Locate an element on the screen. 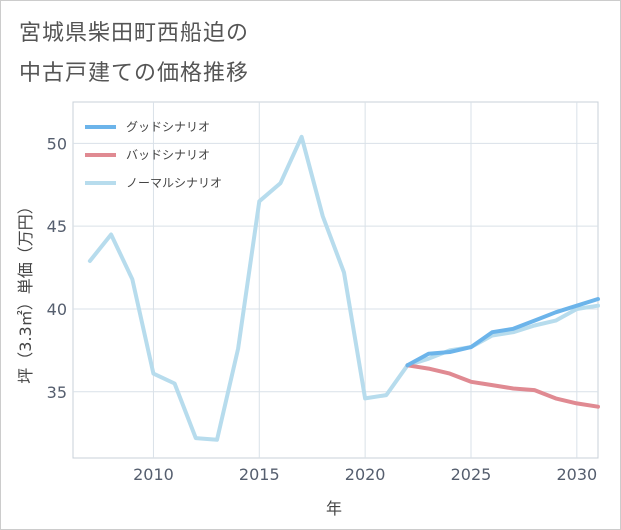 The height and width of the screenshot is (530, 621). y-tick-label: 40 is located at coordinates (57, 309).